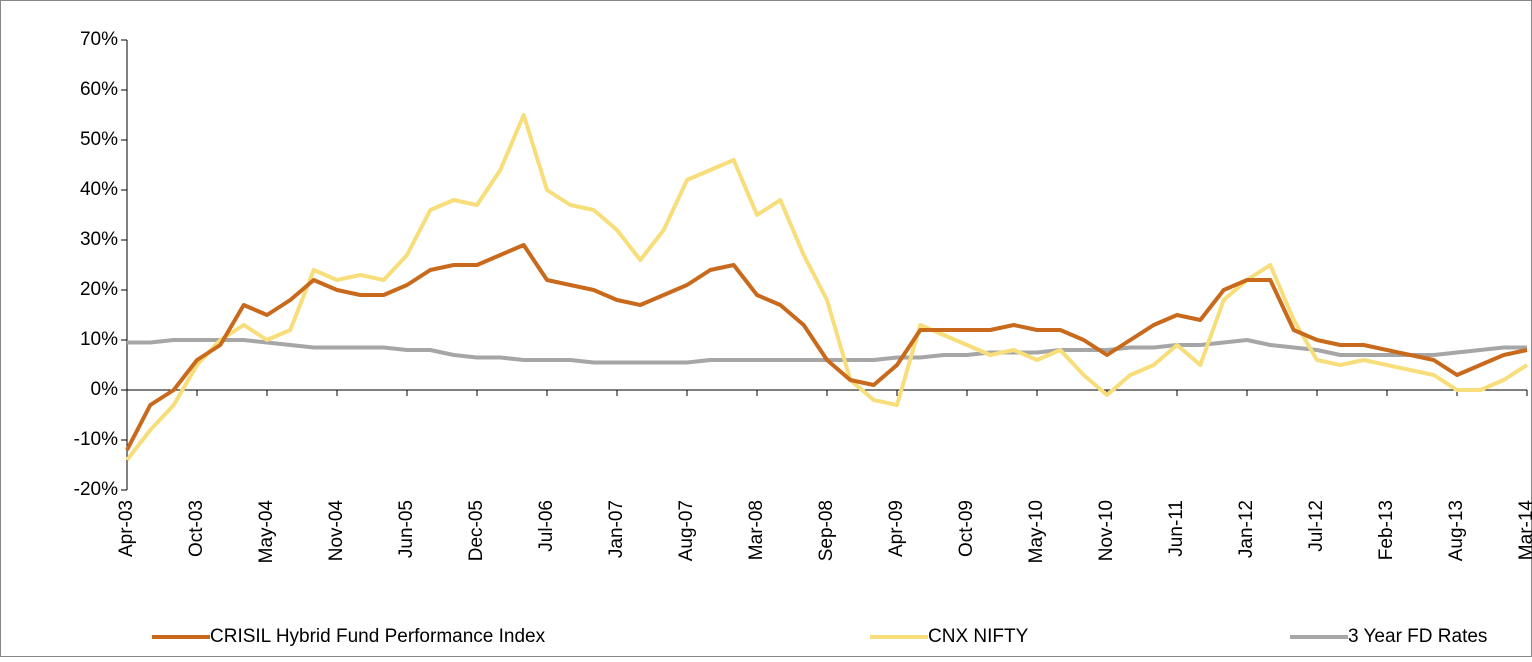  I want to click on x-tick-label: Dec-05, so click(476, 530).